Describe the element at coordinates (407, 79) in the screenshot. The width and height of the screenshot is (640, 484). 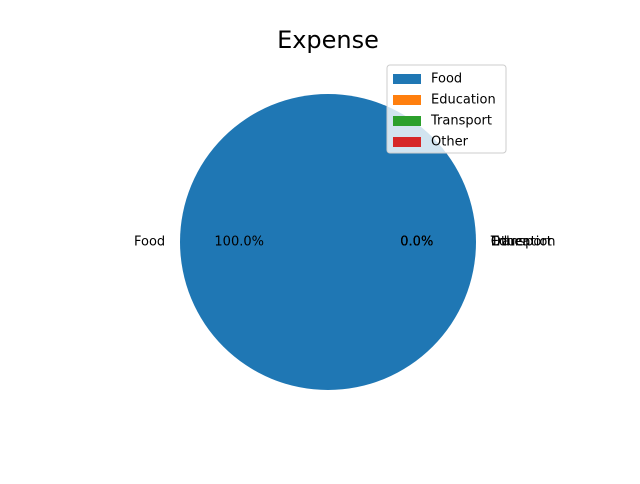
I see `legend-swatch-food` at that location.